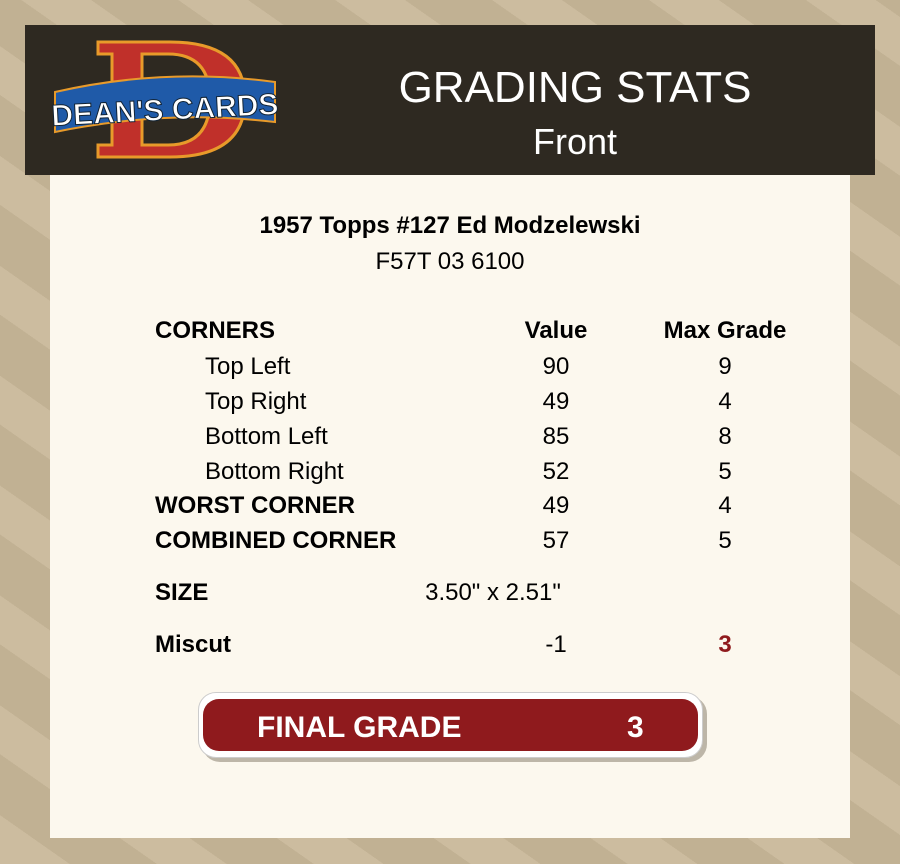  What do you see at coordinates (450, 332) in the screenshot?
I see `table-header: CORNERS Value Max Grade` at bounding box center [450, 332].